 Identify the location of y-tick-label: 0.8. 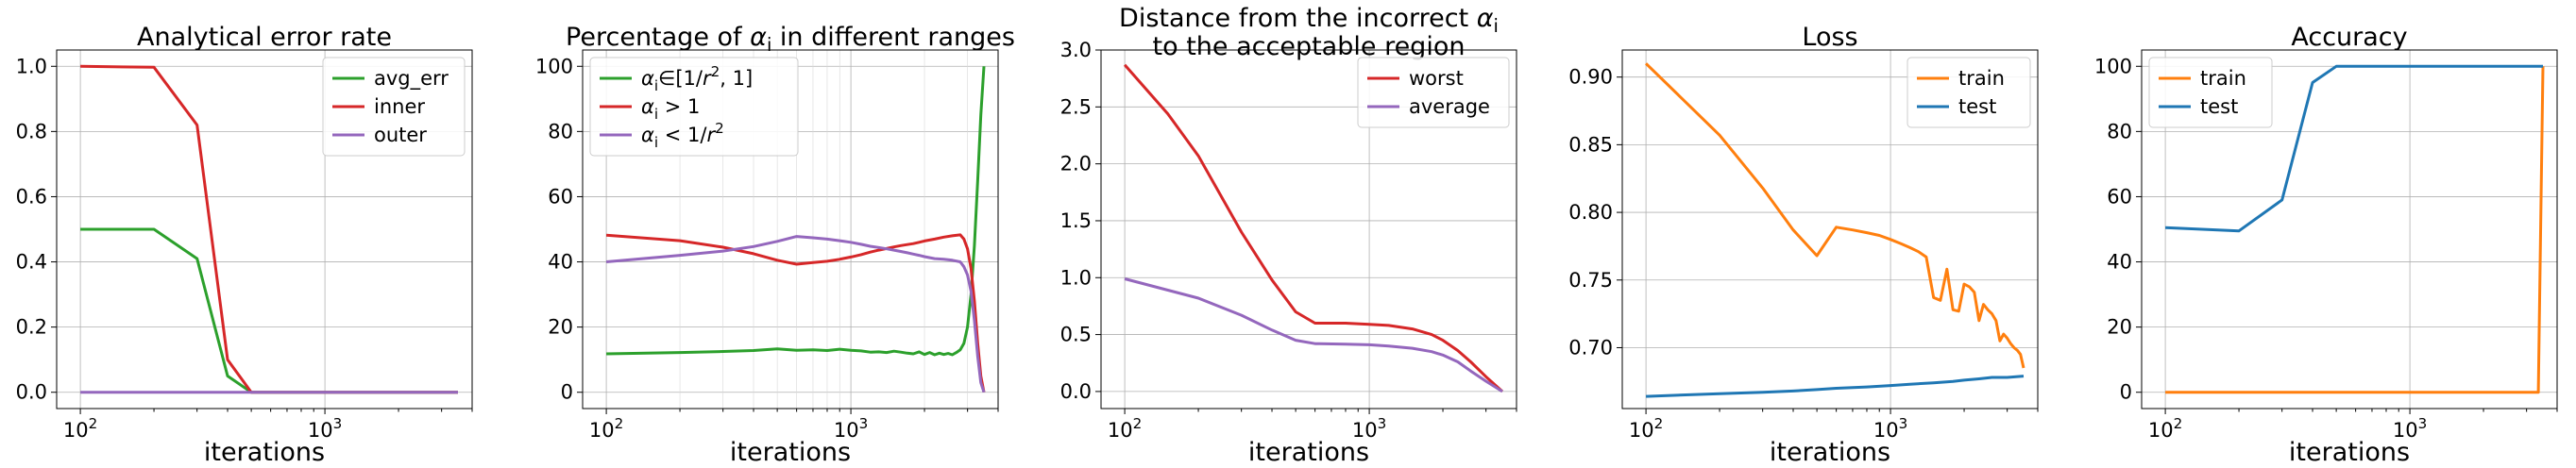
(32, 131).